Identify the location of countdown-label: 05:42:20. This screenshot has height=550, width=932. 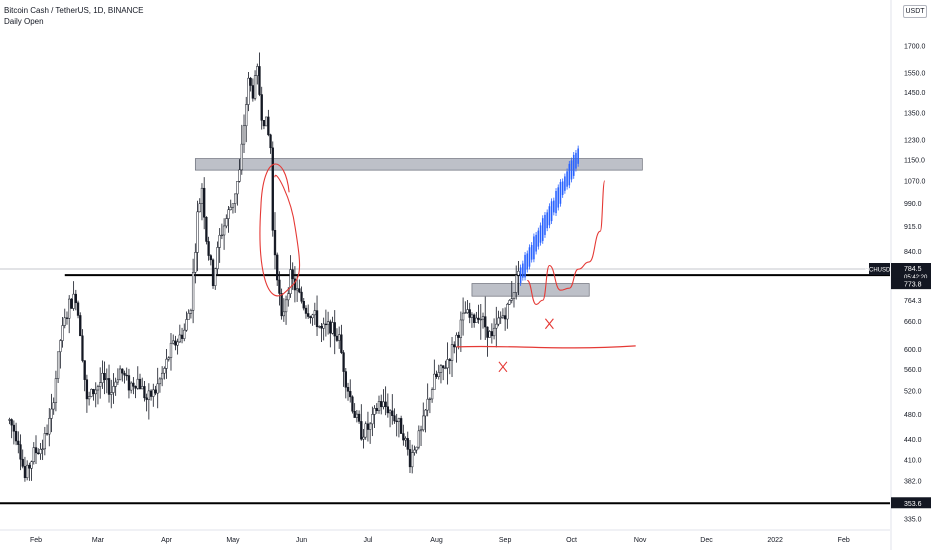
(916, 278).